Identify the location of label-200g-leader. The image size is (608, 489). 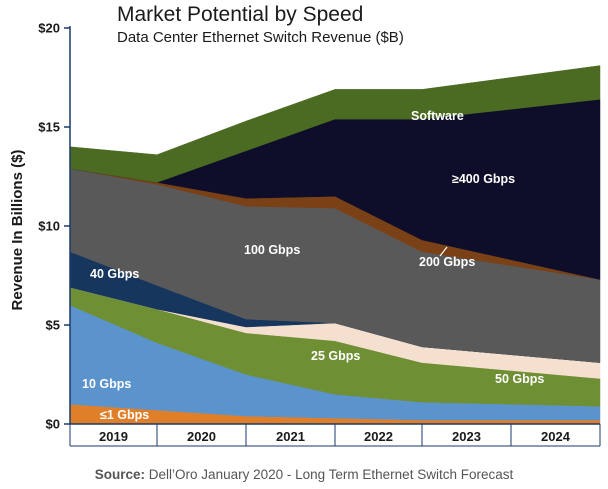
(443, 251).